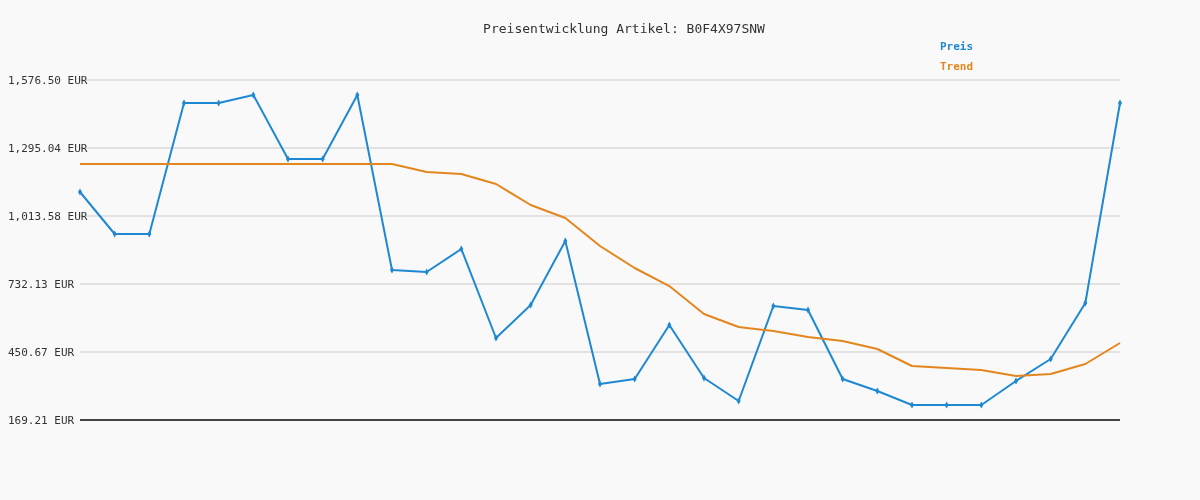 This screenshot has height=500, width=1200. I want to click on text: Trend, so click(957, 66).